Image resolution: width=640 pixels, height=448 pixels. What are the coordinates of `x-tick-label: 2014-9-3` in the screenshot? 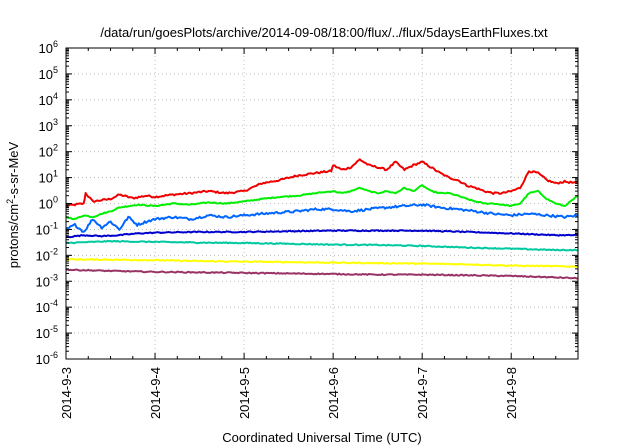 It's located at (66, 393).